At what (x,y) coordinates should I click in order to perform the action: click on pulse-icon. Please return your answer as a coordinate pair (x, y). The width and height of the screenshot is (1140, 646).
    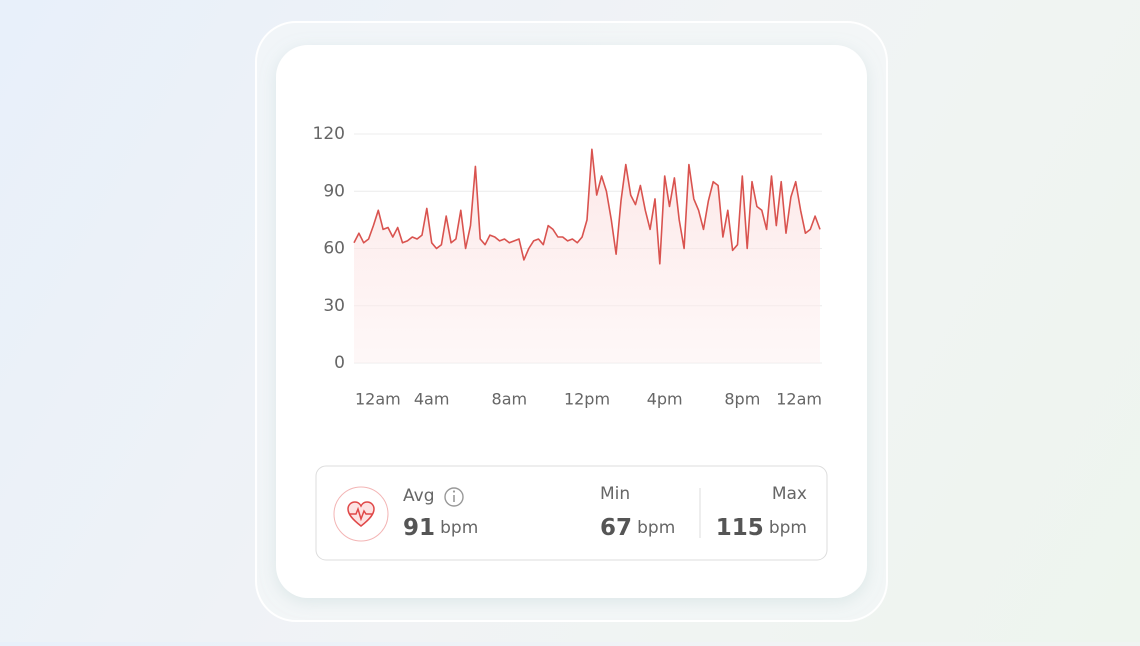
    Looking at the image, I should click on (361, 514).